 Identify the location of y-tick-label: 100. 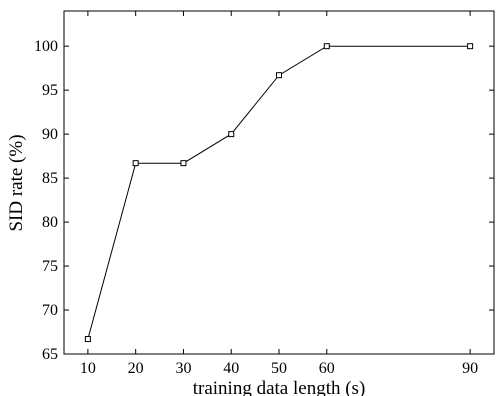
(46, 46).